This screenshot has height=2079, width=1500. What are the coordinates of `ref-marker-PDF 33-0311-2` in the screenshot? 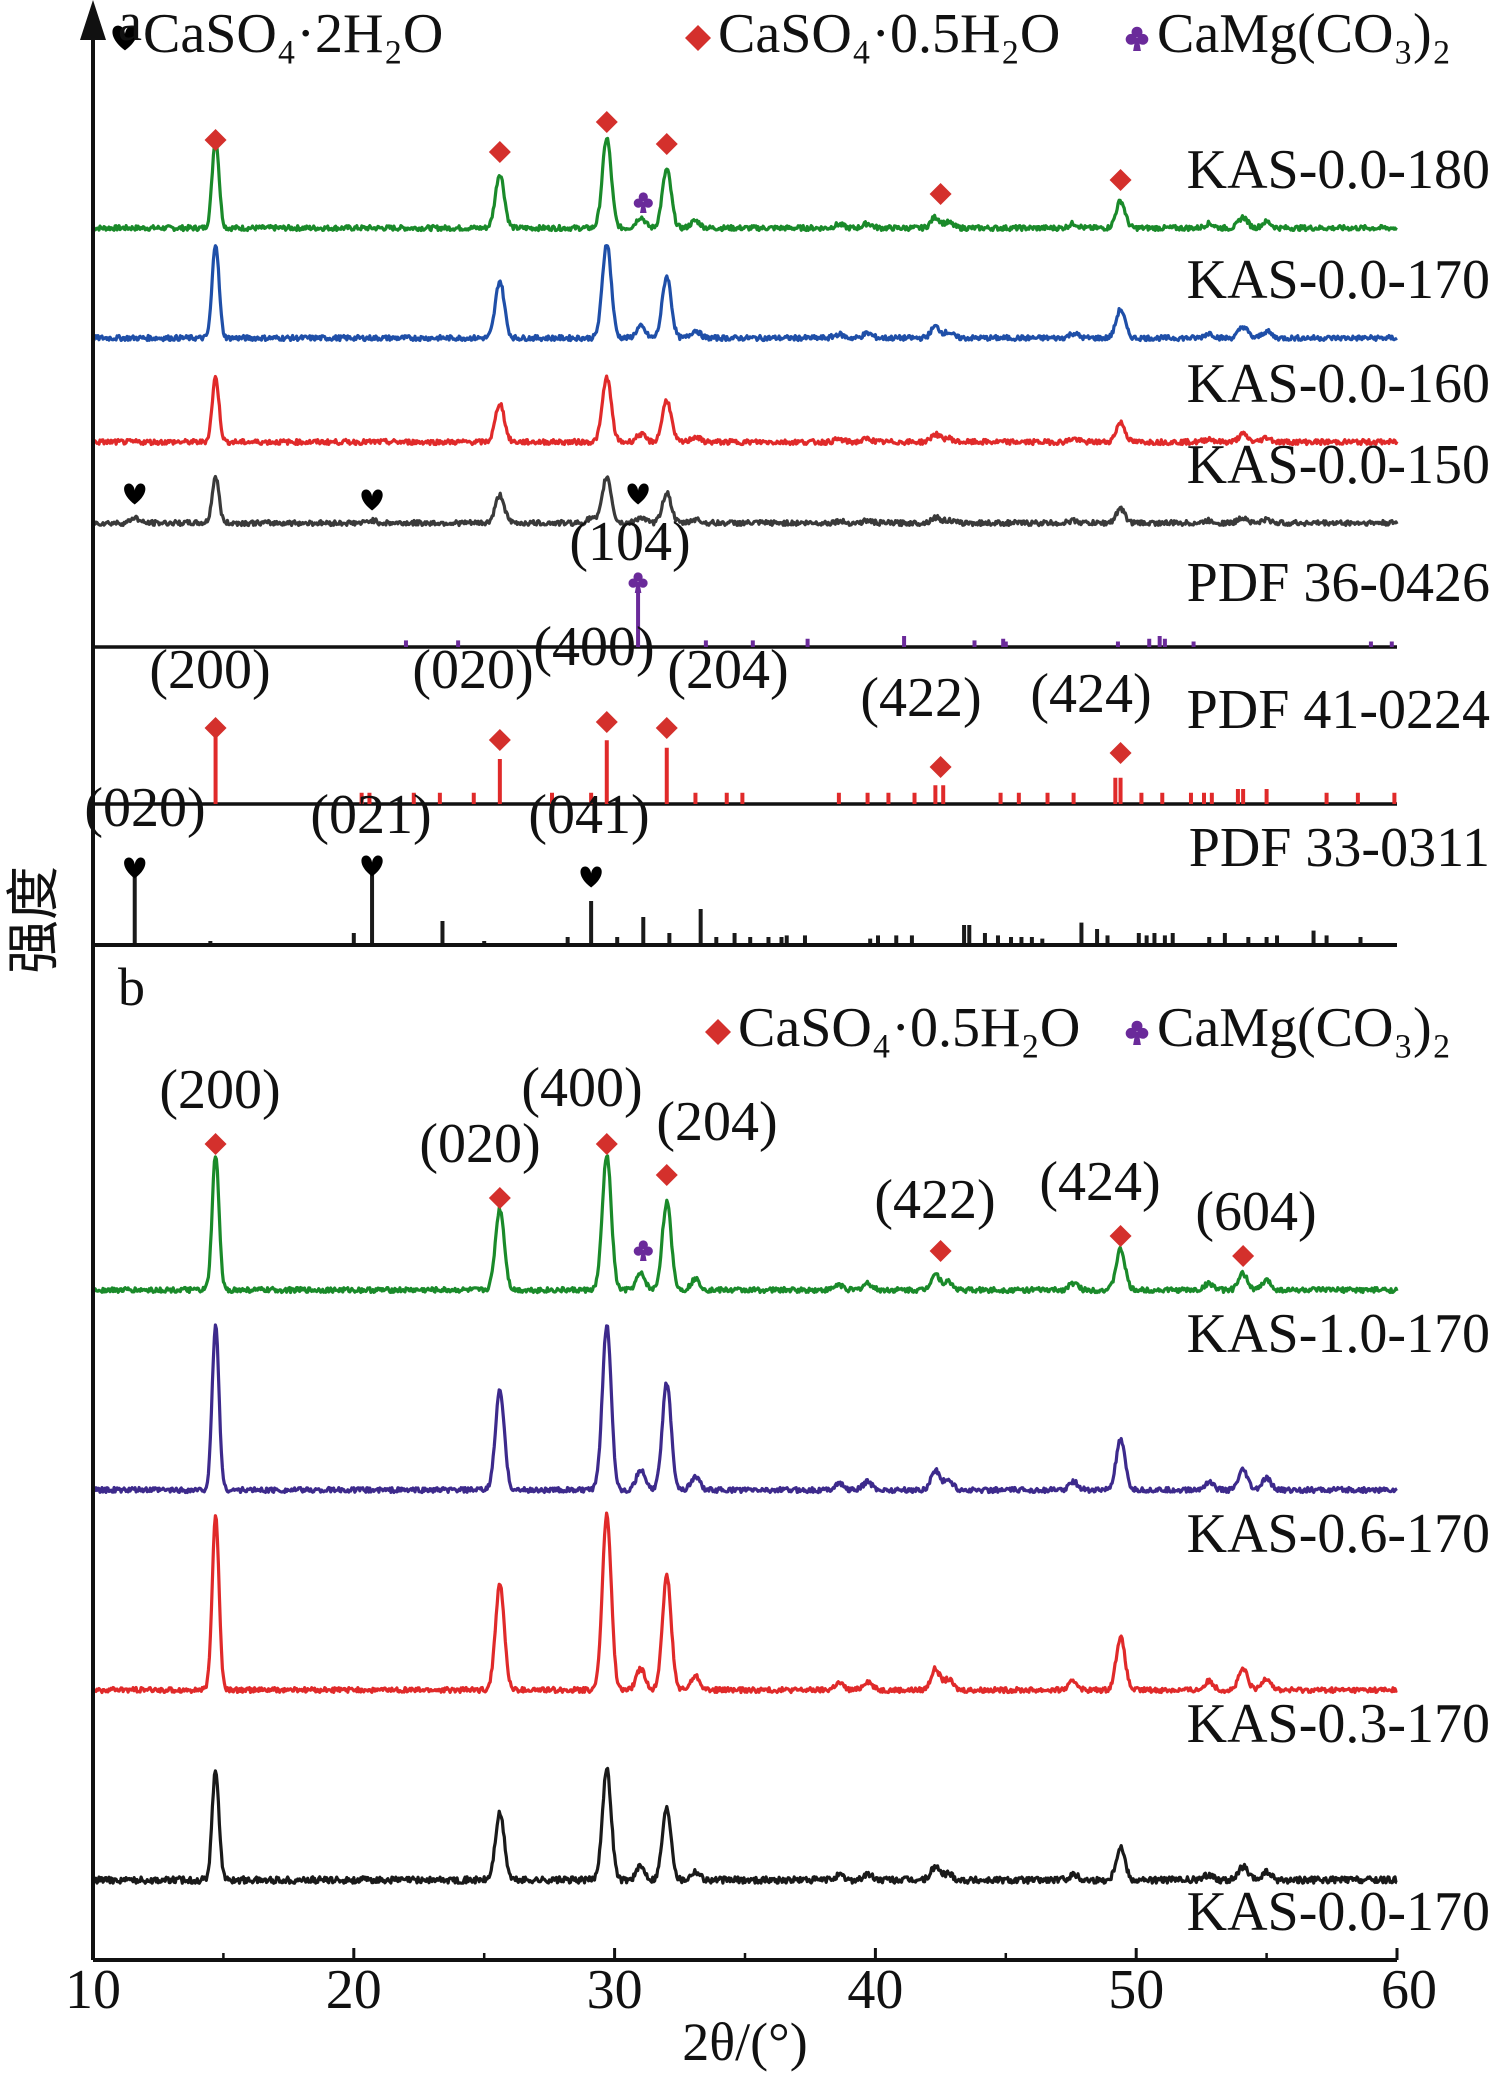 It's located at (591, 877).